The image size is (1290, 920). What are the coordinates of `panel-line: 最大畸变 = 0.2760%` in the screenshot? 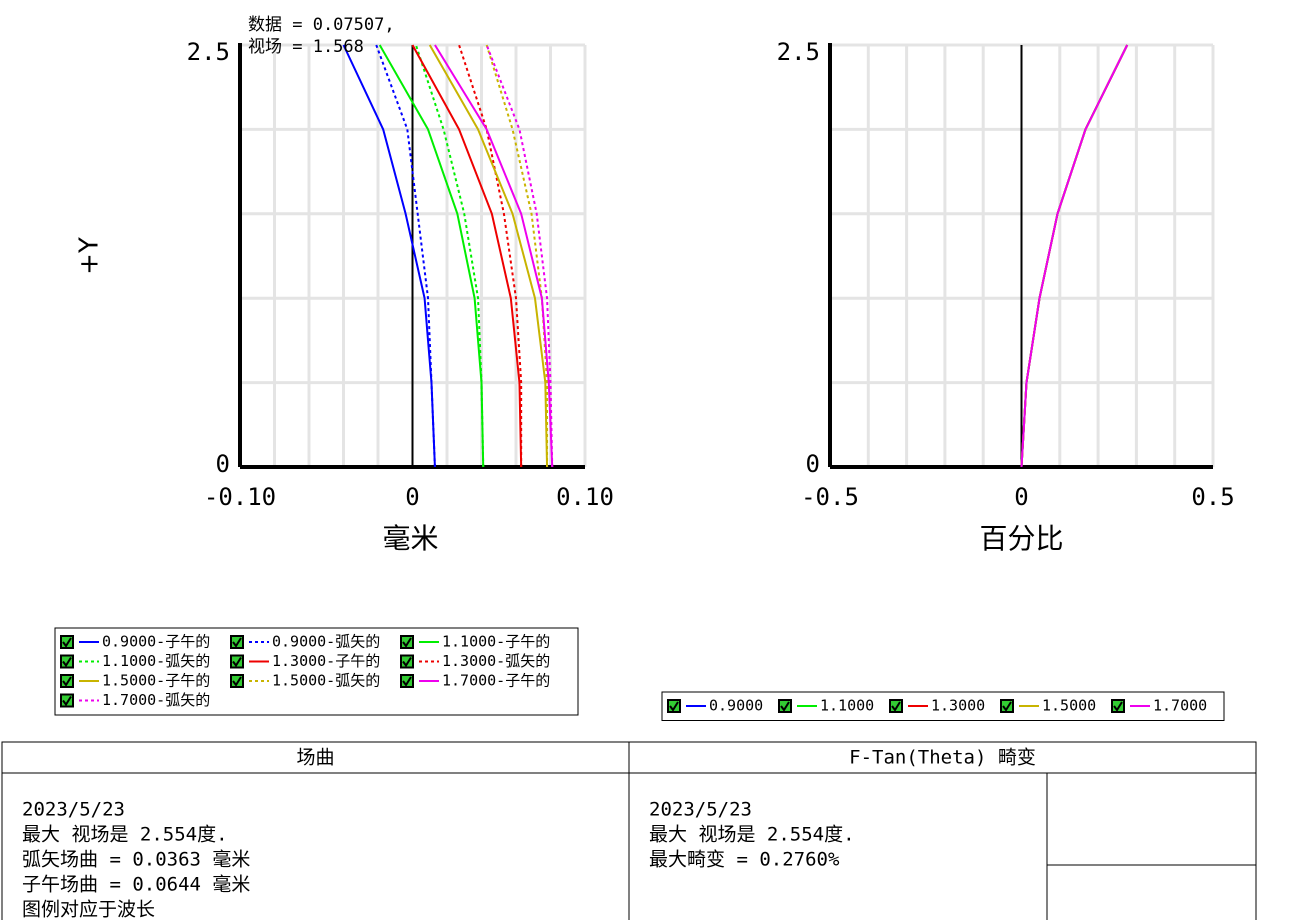 It's located at (744, 860).